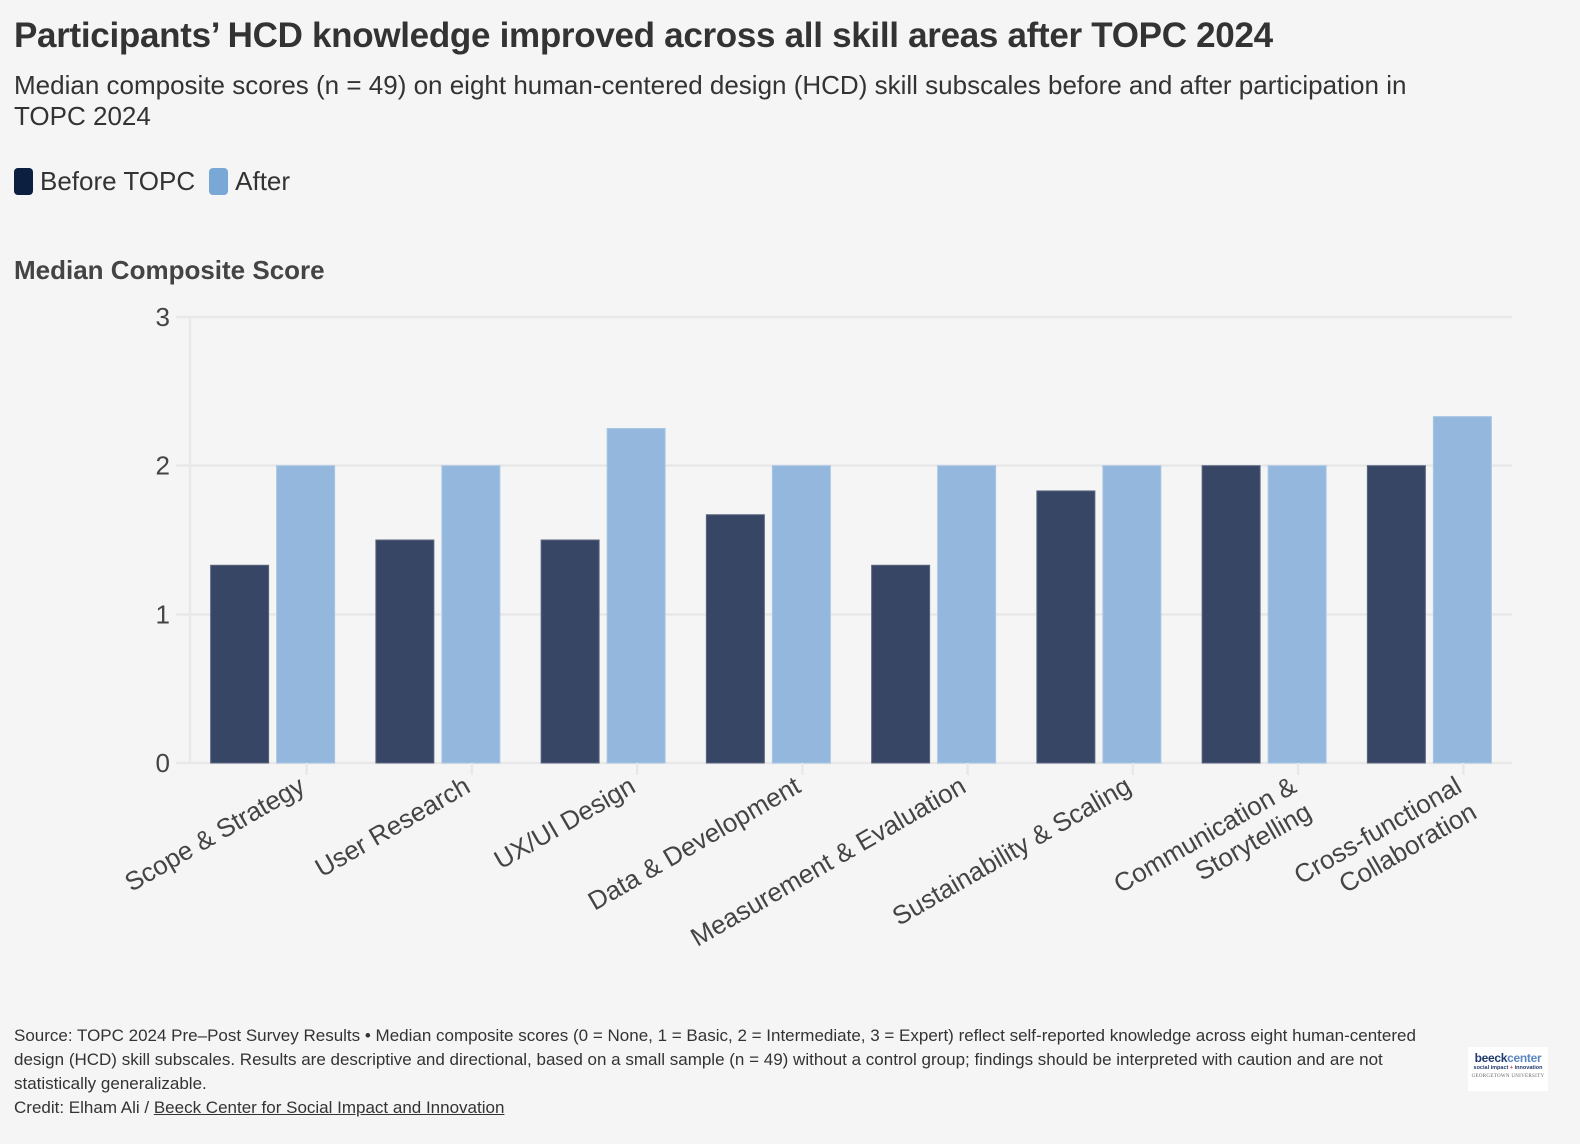 Image resolution: width=1580 pixels, height=1144 pixels. What do you see at coordinates (163, 317) in the screenshot?
I see `y-tick-label-3: 3` at bounding box center [163, 317].